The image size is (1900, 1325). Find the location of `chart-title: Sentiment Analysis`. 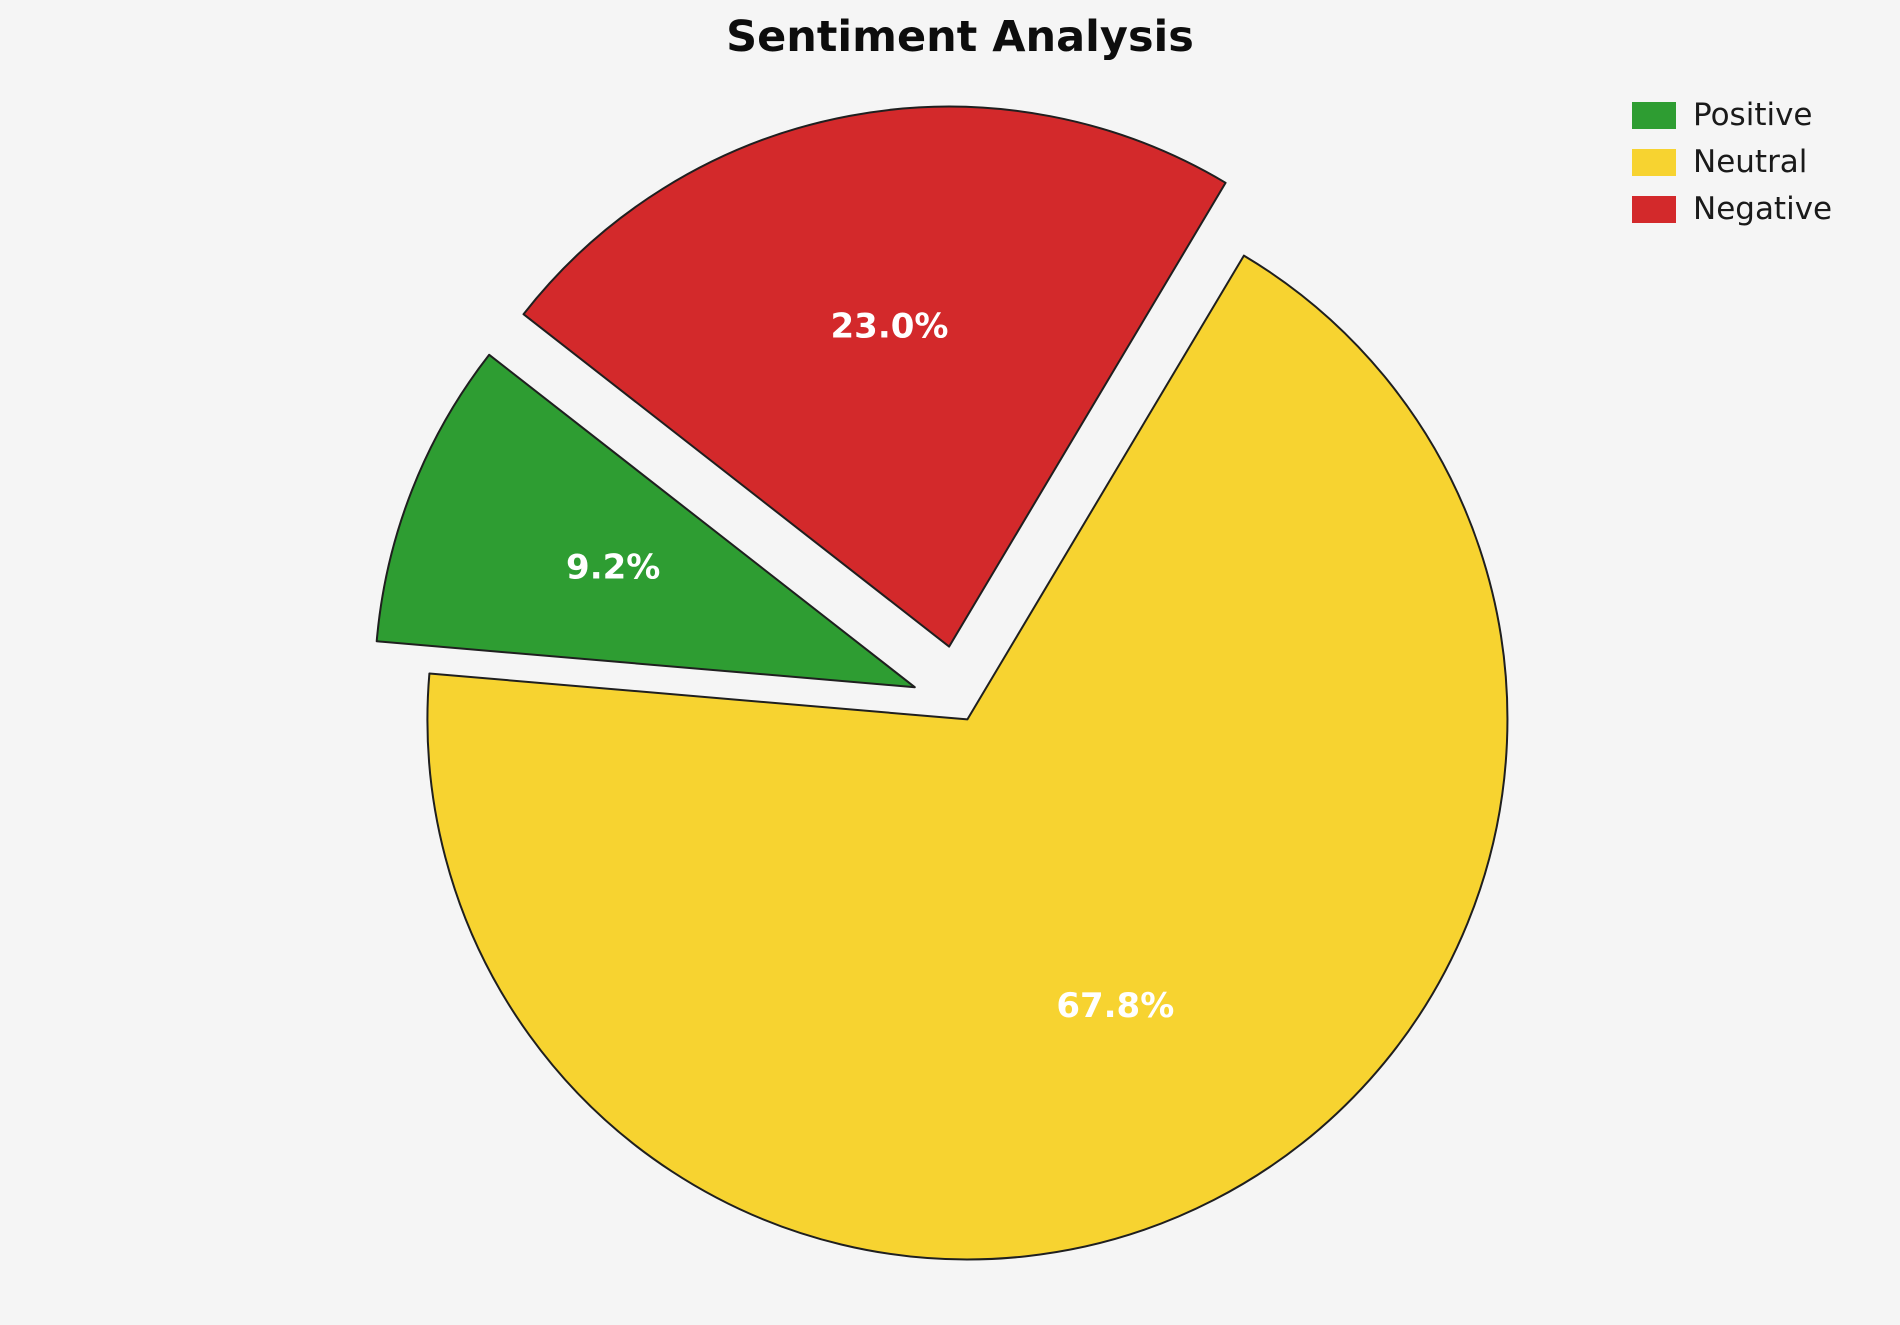

chart-title: Sentiment Analysis is located at coordinates (960, 37).